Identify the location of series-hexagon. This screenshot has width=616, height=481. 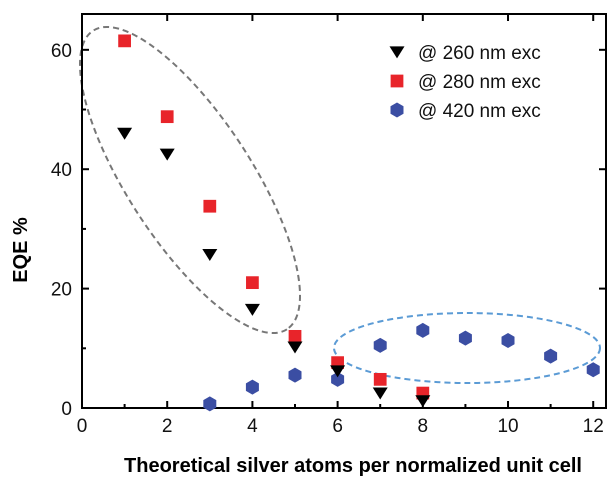
(401, 367).